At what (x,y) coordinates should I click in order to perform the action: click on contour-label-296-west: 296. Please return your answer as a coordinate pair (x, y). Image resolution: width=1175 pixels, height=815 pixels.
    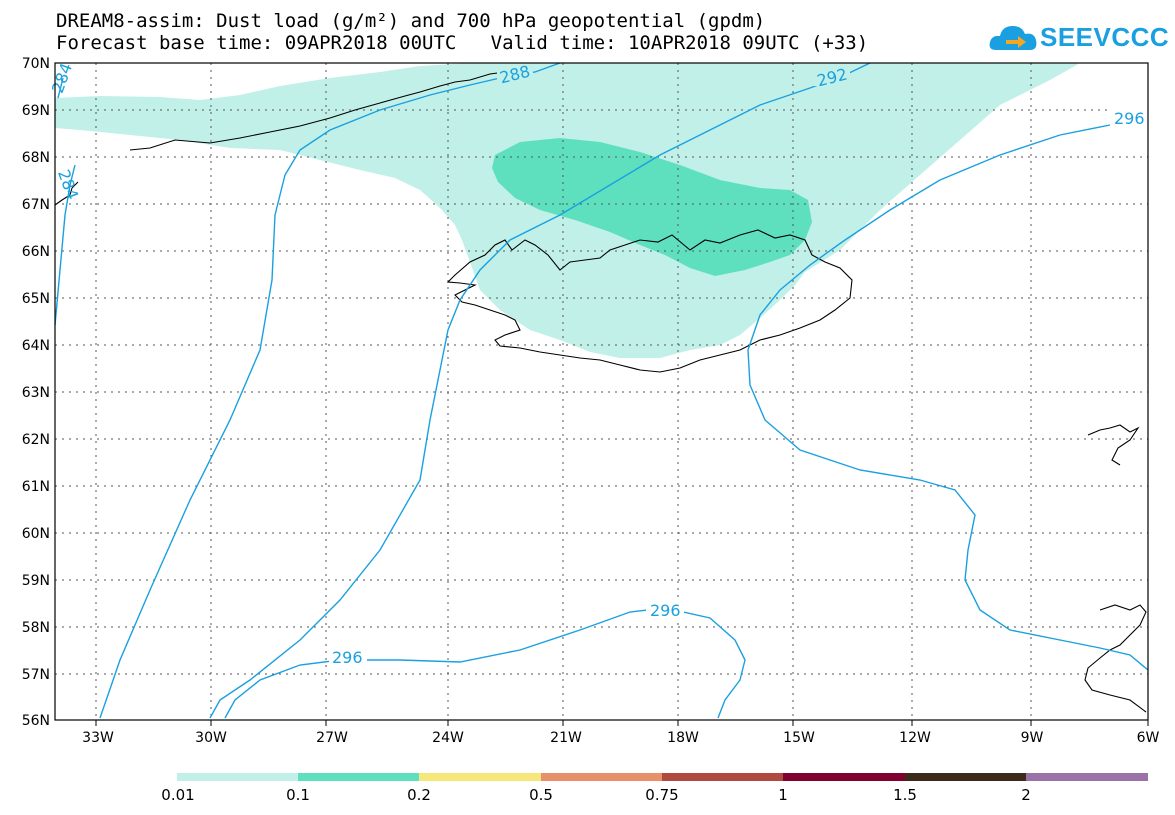
    Looking at the image, I should click on (347, 657).